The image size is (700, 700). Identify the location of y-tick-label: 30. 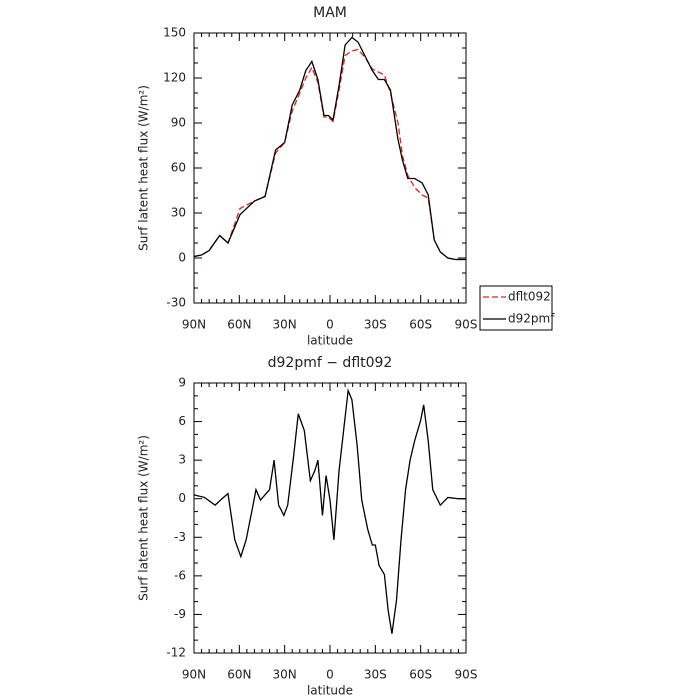
(178, 213).